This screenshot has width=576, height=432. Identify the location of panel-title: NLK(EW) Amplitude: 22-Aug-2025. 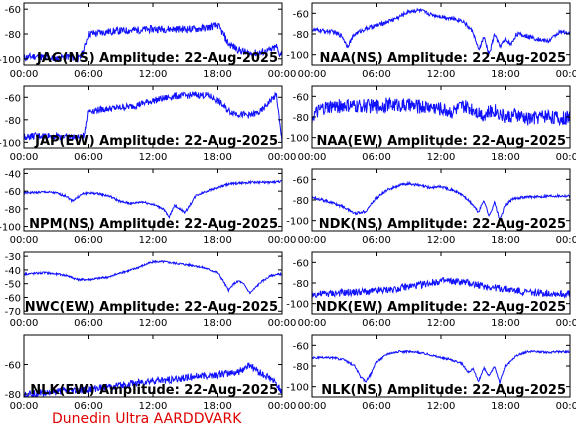
(154, 390).